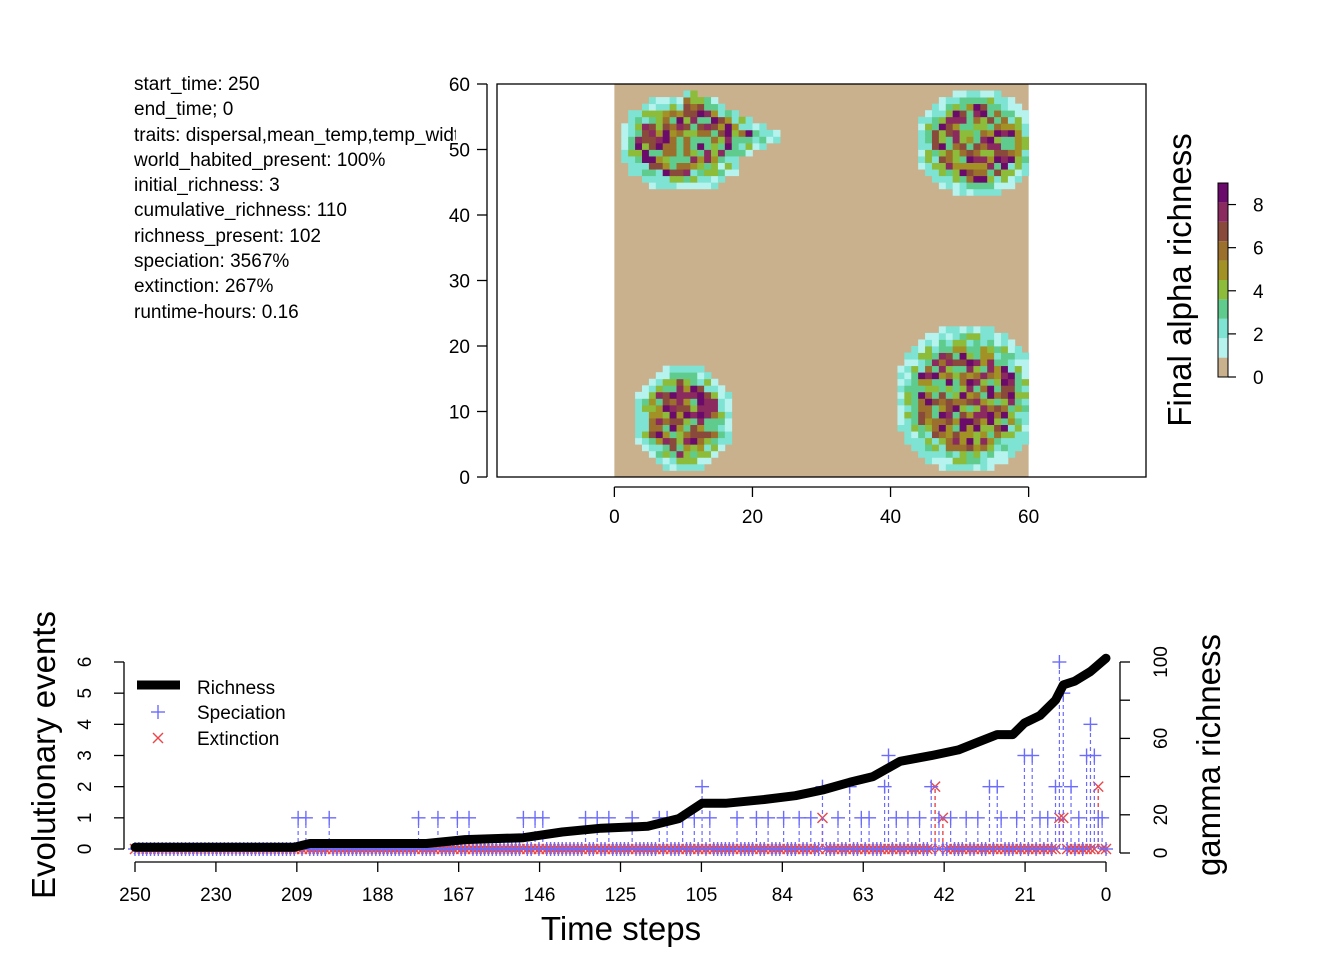 This screenshot has width=1344, height=960. What do you see at coordinates (1145, 752) in the screenshot?
I see `events-y-axis-right: 0 20 60 100` at bounding box center [1145, 752].